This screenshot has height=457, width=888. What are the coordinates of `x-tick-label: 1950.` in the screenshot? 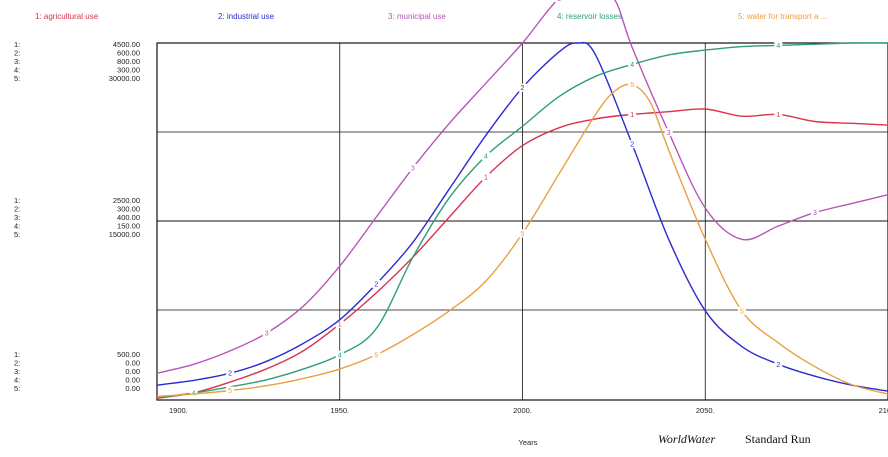 It's located at (339, 410).